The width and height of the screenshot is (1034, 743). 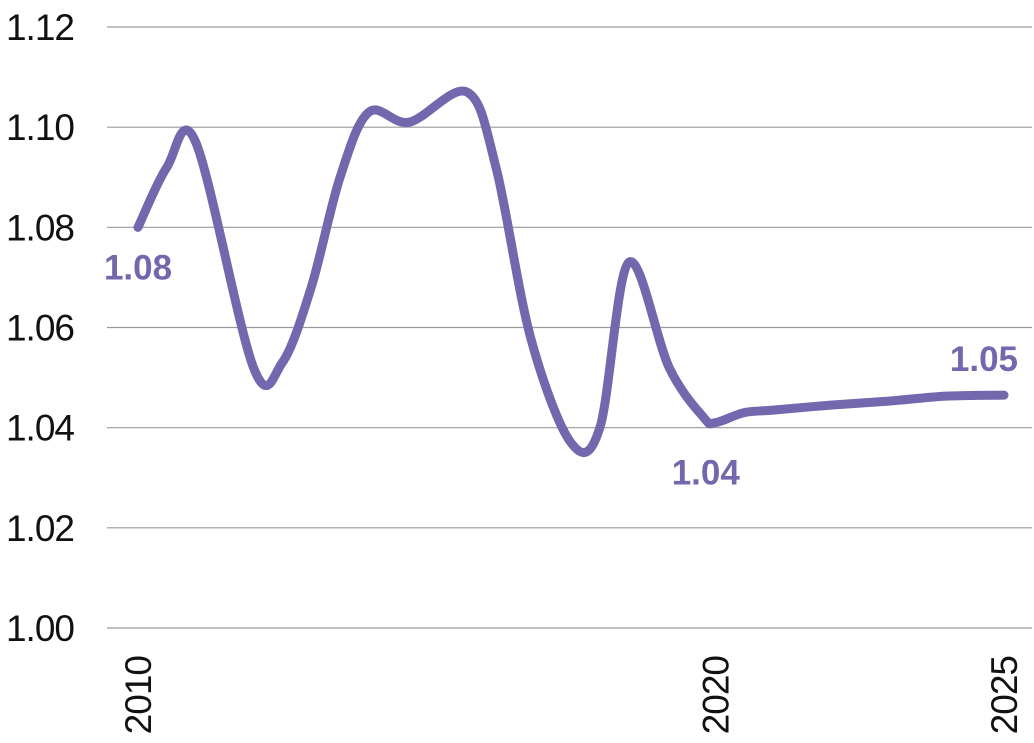 What do you see at coordinates (706, 473) in the screenshot?
I see `data-label: 1.04` at bounding box center [706, 473].